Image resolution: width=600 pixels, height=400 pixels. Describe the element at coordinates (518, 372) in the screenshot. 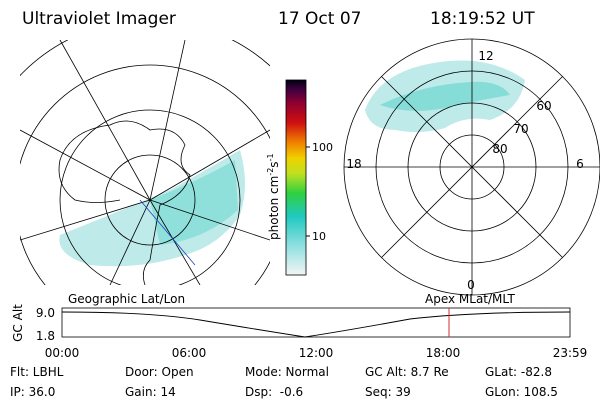

I see `info-field: GLat: -82.8` at that location.